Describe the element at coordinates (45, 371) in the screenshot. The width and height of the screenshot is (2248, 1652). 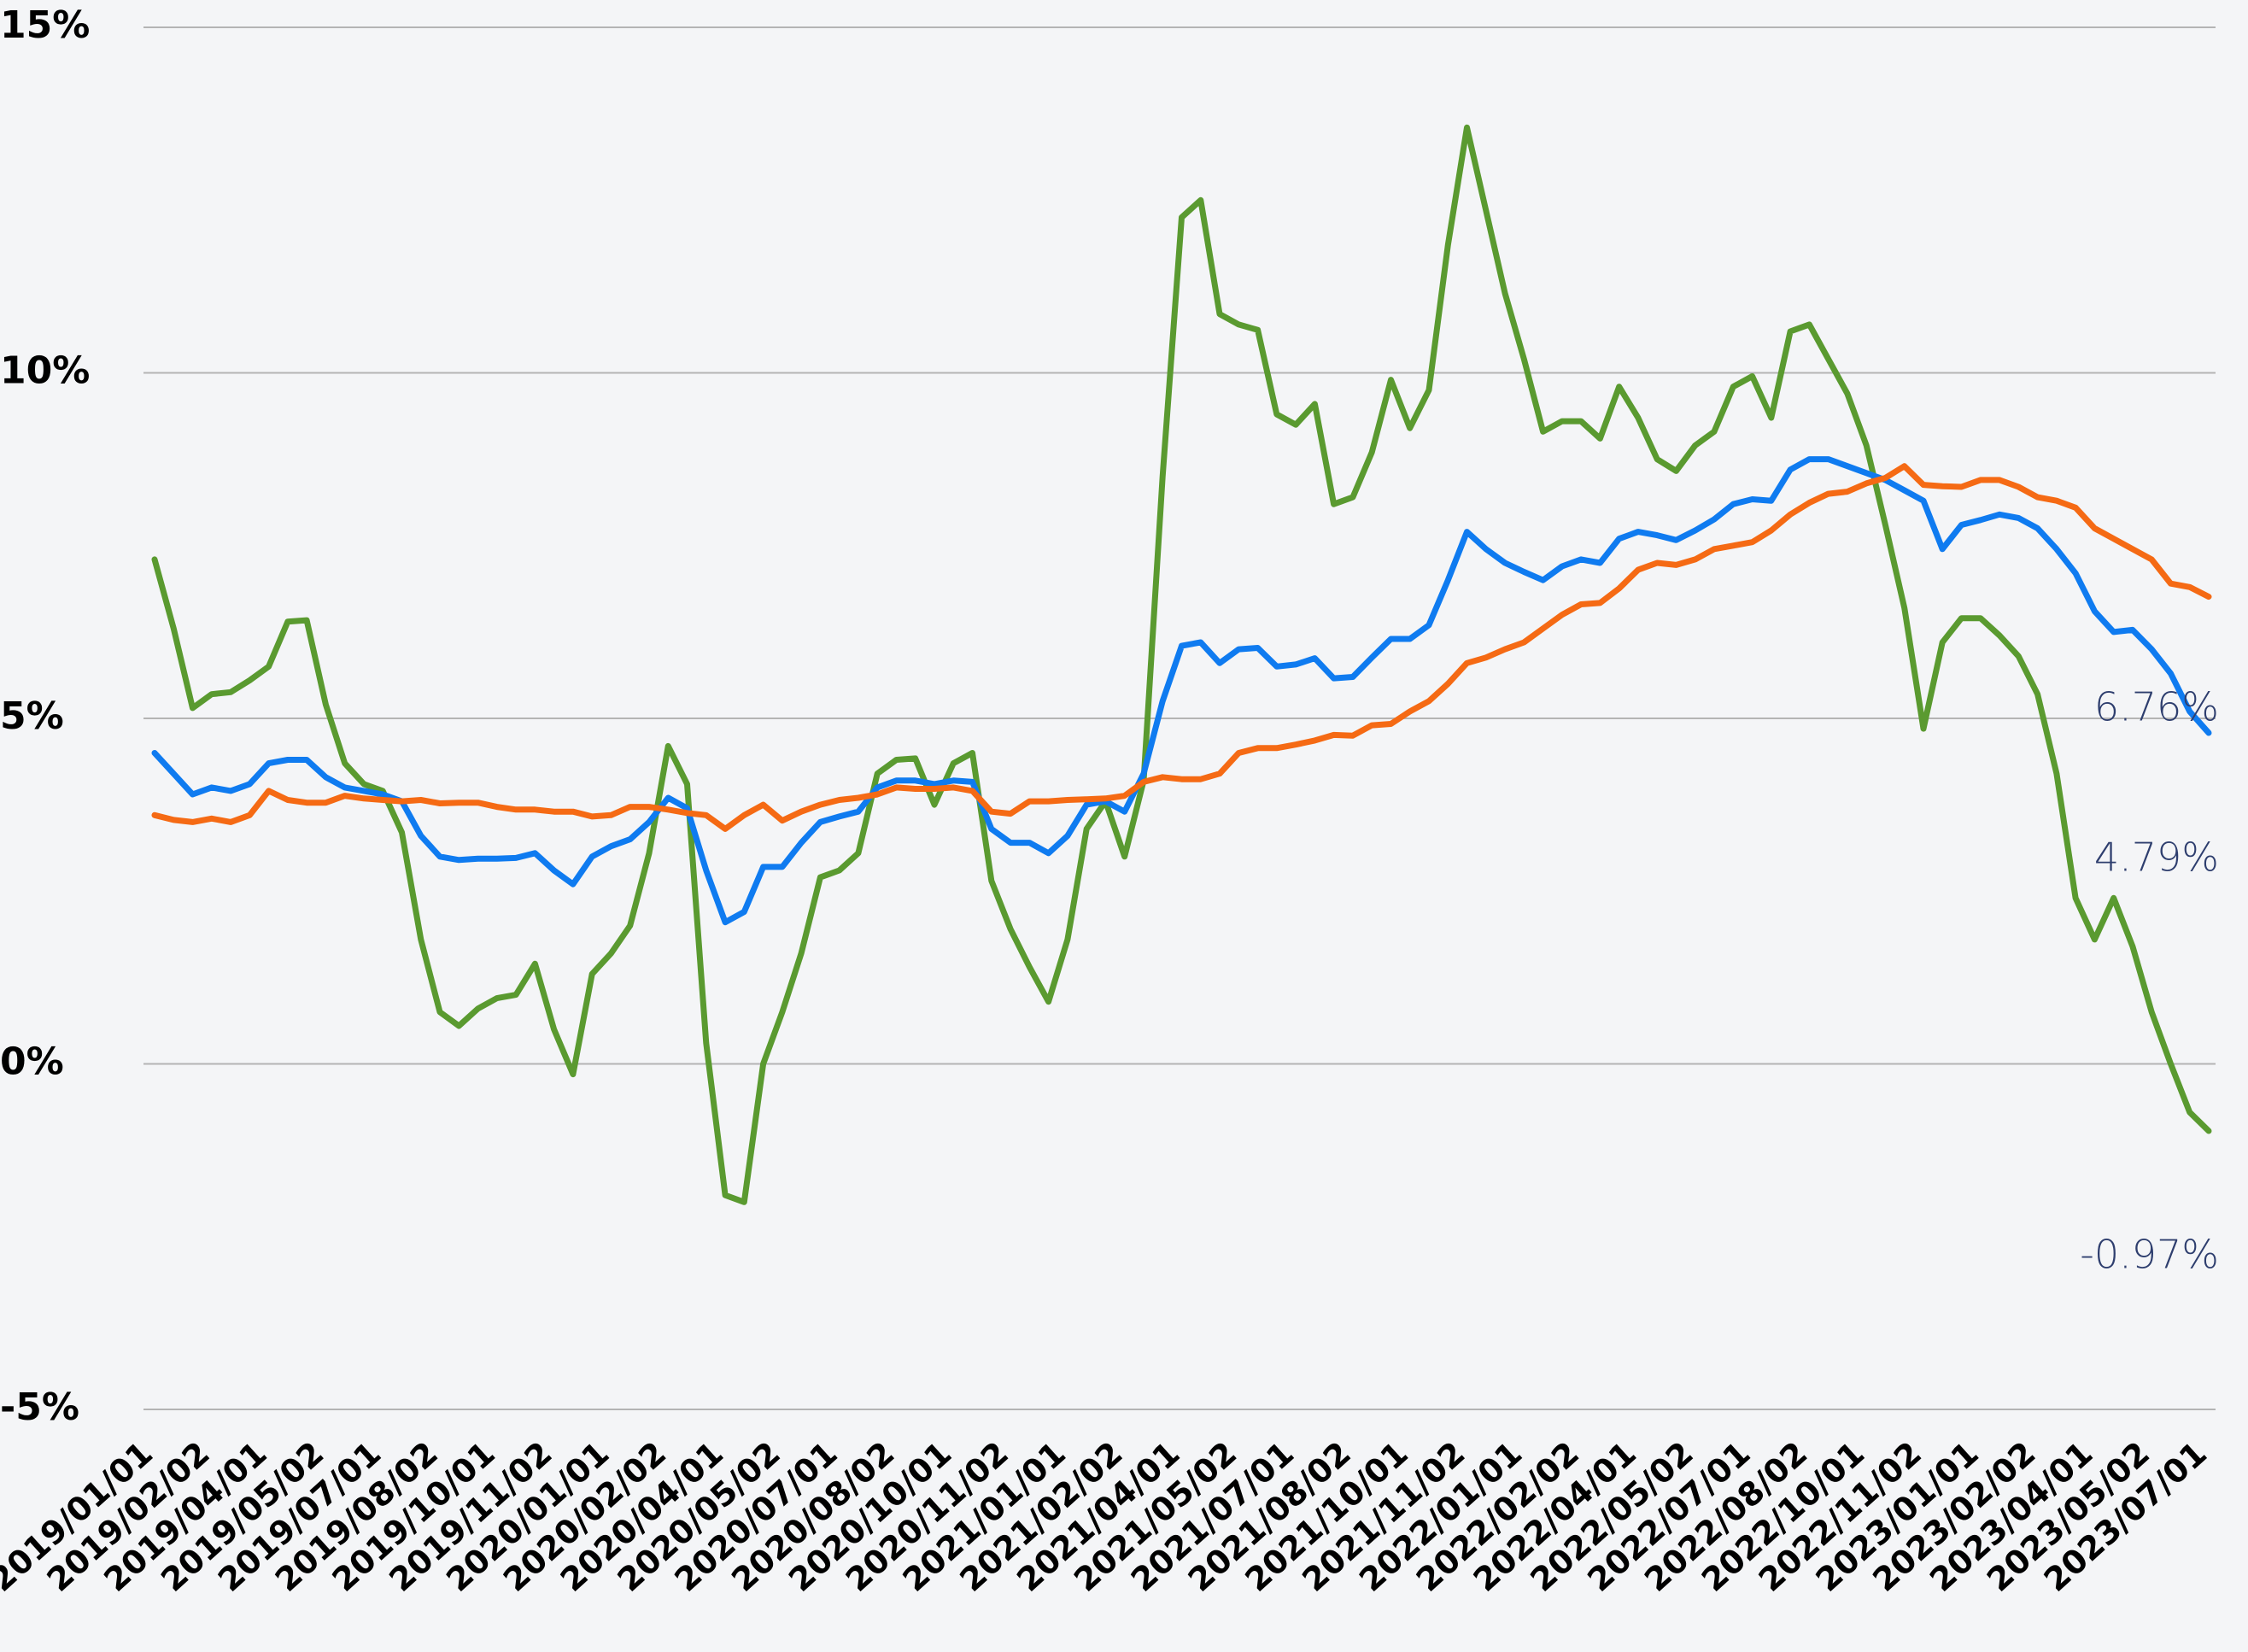
I see `y-tick-label: 10%` at that location.